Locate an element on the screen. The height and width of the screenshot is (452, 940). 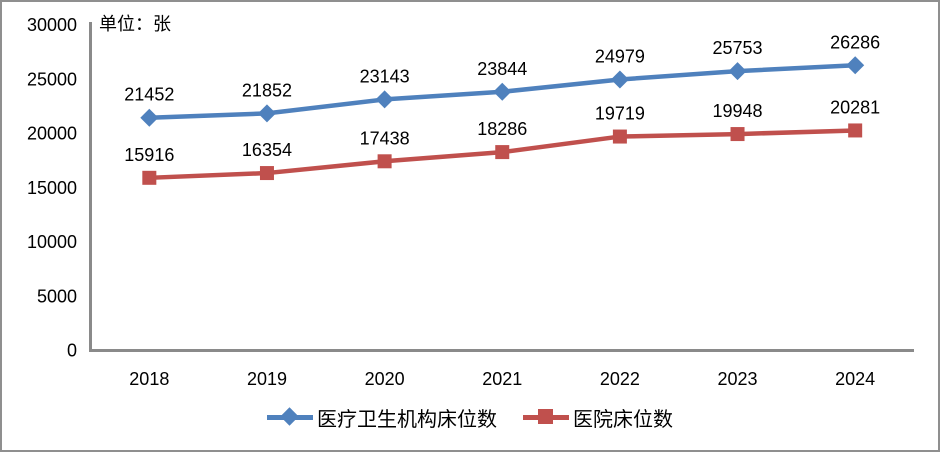
y-tick-label: 25000 is located at coordinates (52, 79).